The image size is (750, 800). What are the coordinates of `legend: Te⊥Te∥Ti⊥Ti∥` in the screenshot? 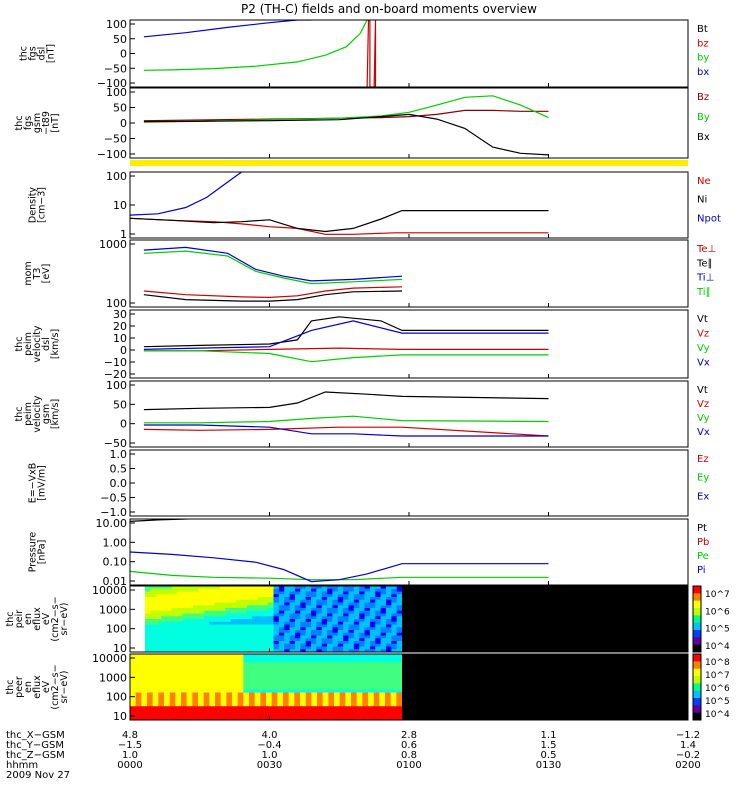 It's located at (706, 271).